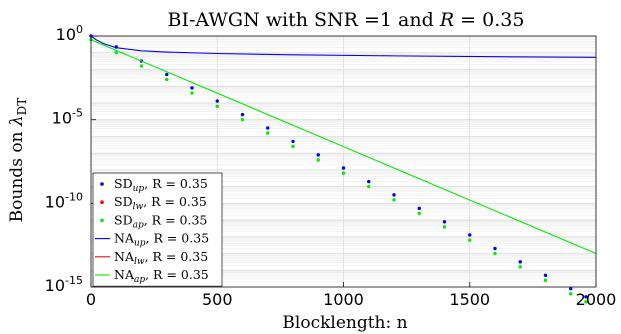 The width and height of the screenshot is (621, 334). I want to click on y-tick-label: 10⁰, so click(69, 33).